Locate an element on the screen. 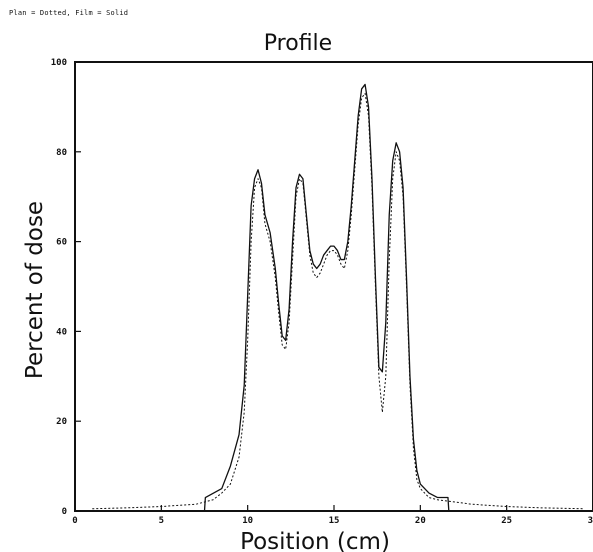 Image resolution: width=593 pixels, height=552 pixels. x-tick-label: 10 is located at coordinates (247, 521).